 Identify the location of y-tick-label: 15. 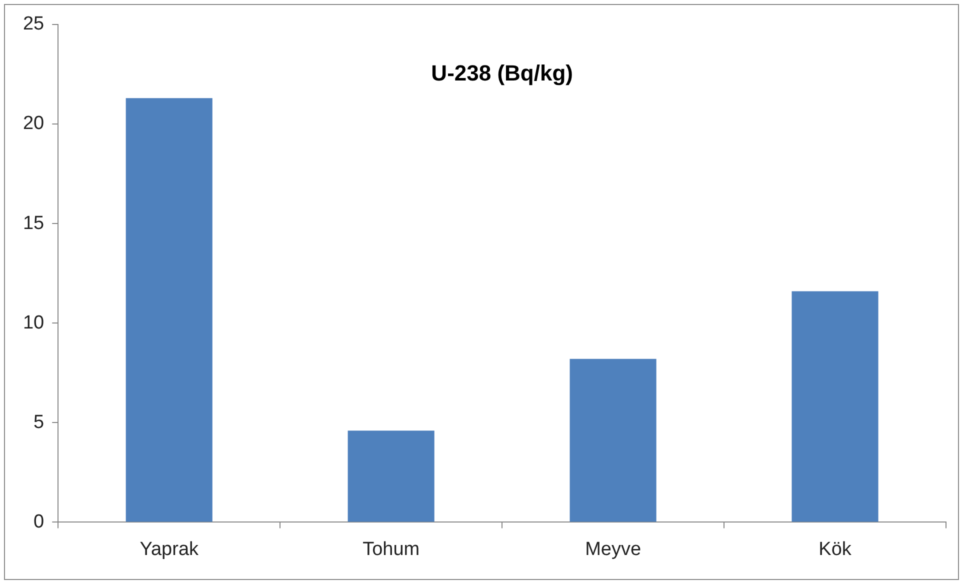
(33, 223).